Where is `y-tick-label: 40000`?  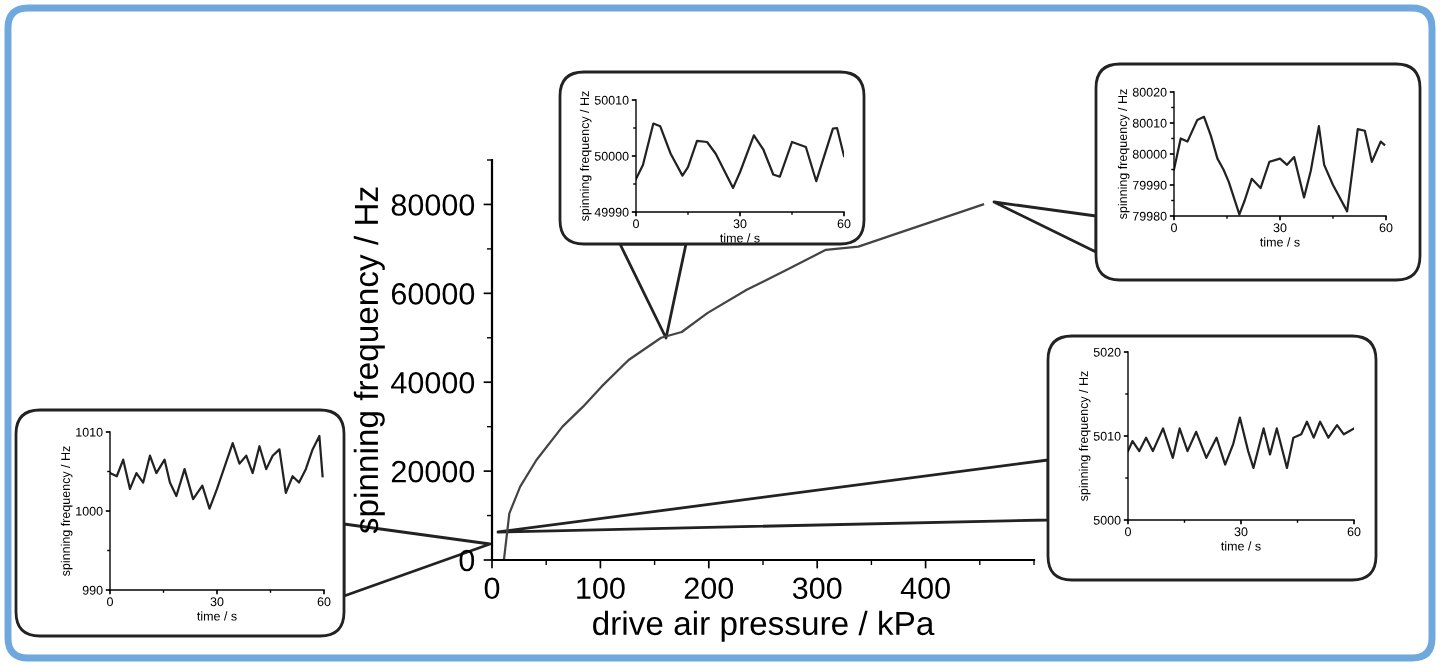 y-tick-label: 40000 is located at coordinates (433, 382).